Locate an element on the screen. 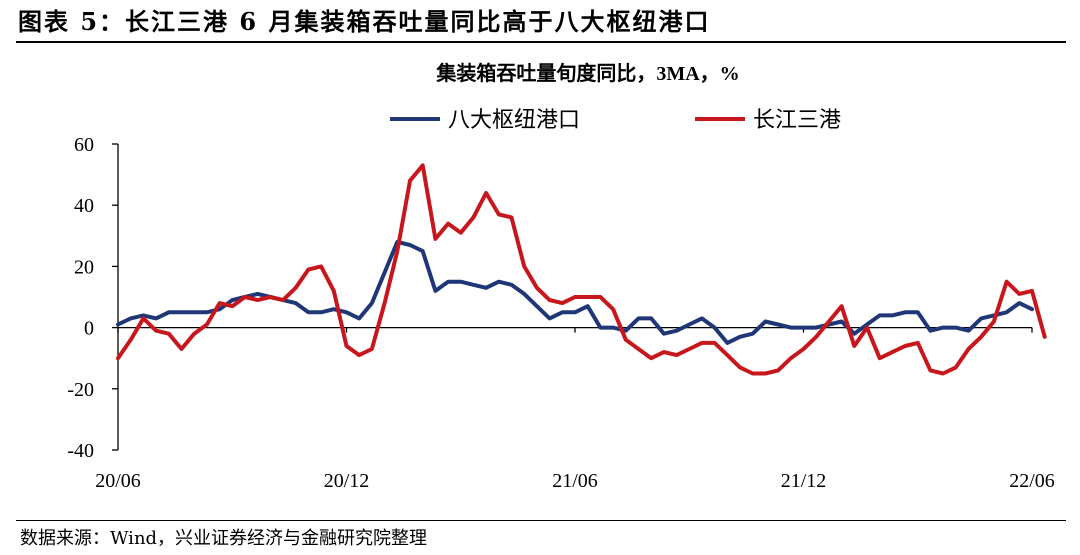  x-tick-label: 21/12 is located at coordinates (804, 481).